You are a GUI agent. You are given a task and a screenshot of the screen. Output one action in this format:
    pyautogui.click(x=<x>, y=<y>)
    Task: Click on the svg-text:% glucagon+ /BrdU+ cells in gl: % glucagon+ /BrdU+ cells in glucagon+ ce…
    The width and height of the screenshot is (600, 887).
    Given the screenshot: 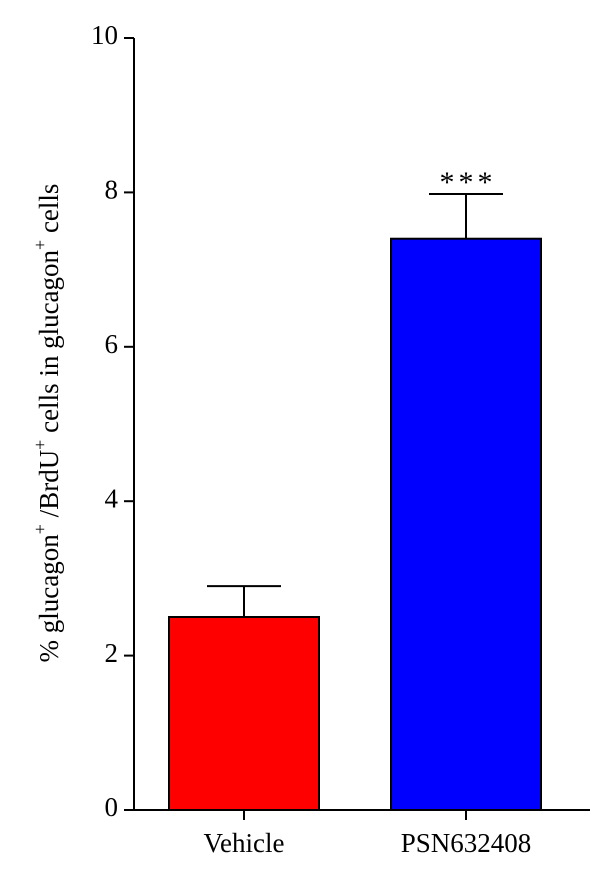 What is the action you would take?
    pyautogui.click(x=47, y=423)
    